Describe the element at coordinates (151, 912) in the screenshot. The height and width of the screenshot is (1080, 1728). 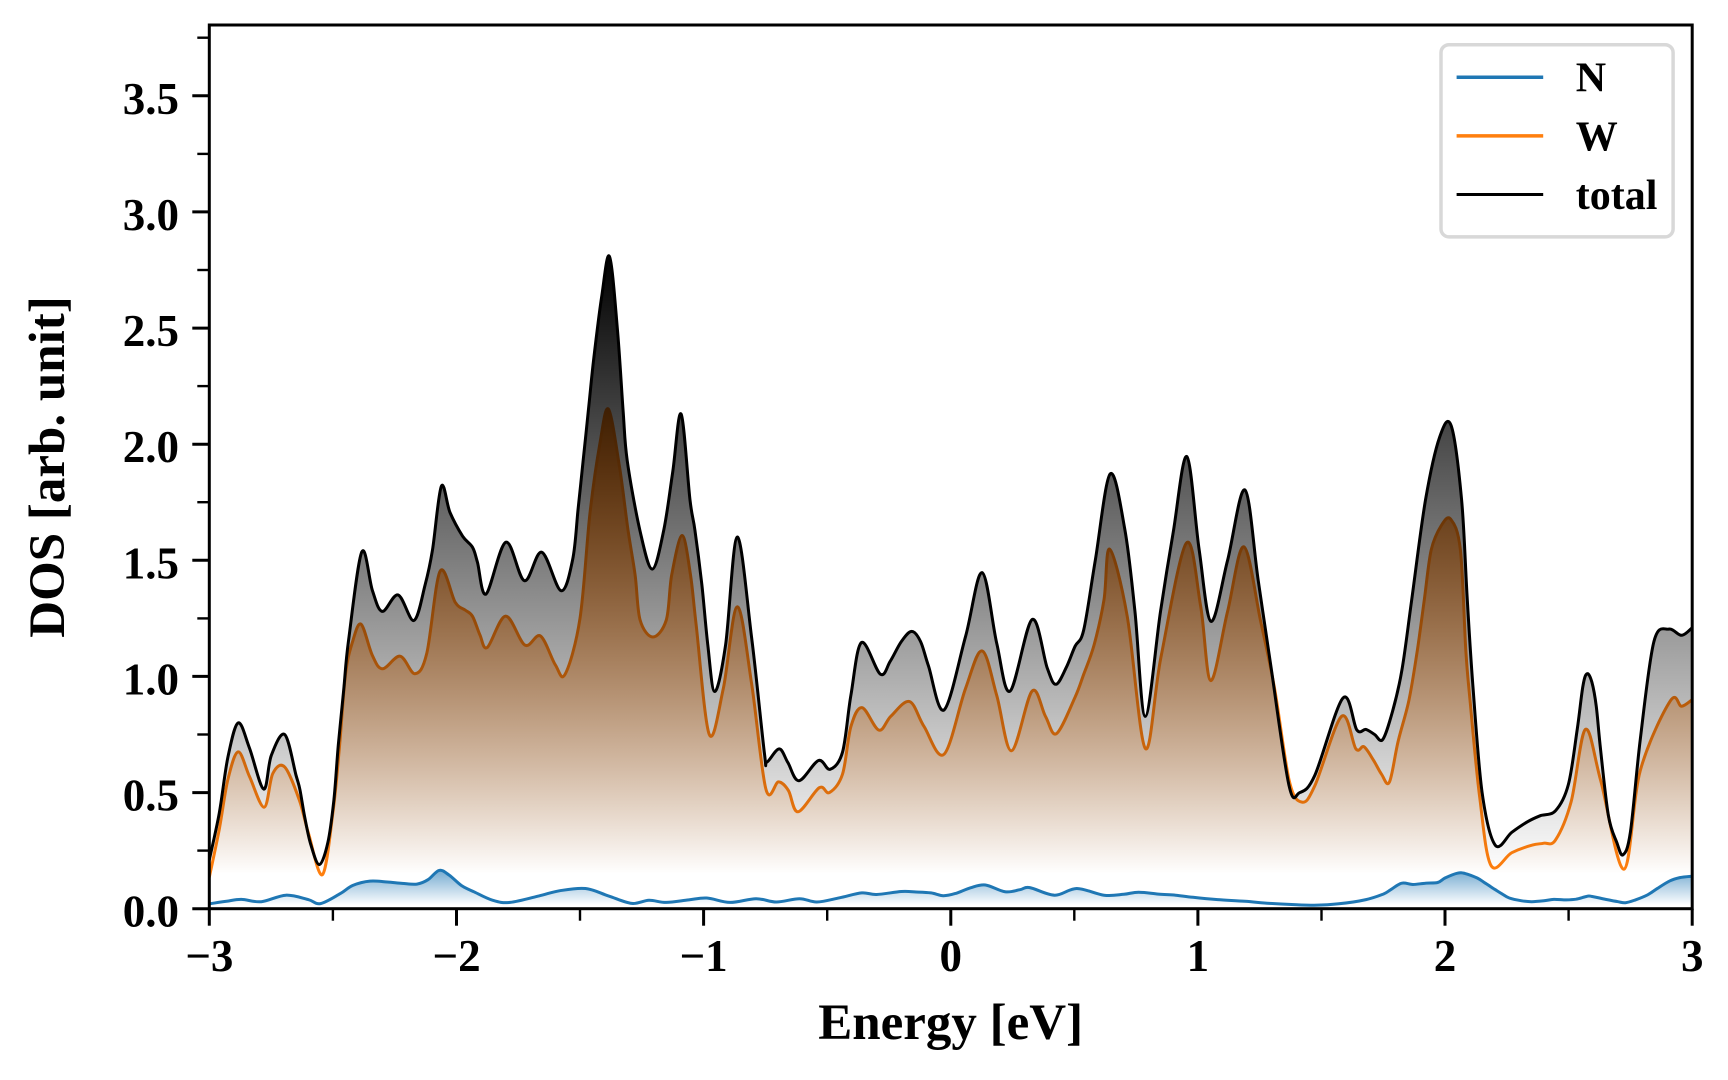
I see `svg-text: 0.0` at that location.